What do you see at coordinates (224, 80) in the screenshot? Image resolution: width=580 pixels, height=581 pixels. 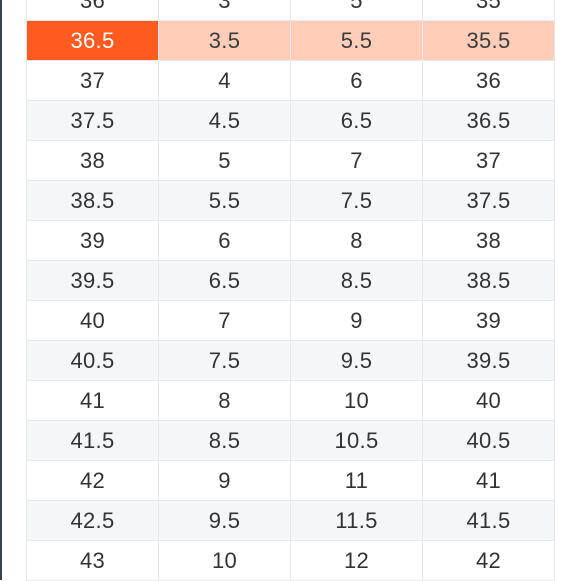 I see `table-cell: 4` at bounding box center [224, 80].